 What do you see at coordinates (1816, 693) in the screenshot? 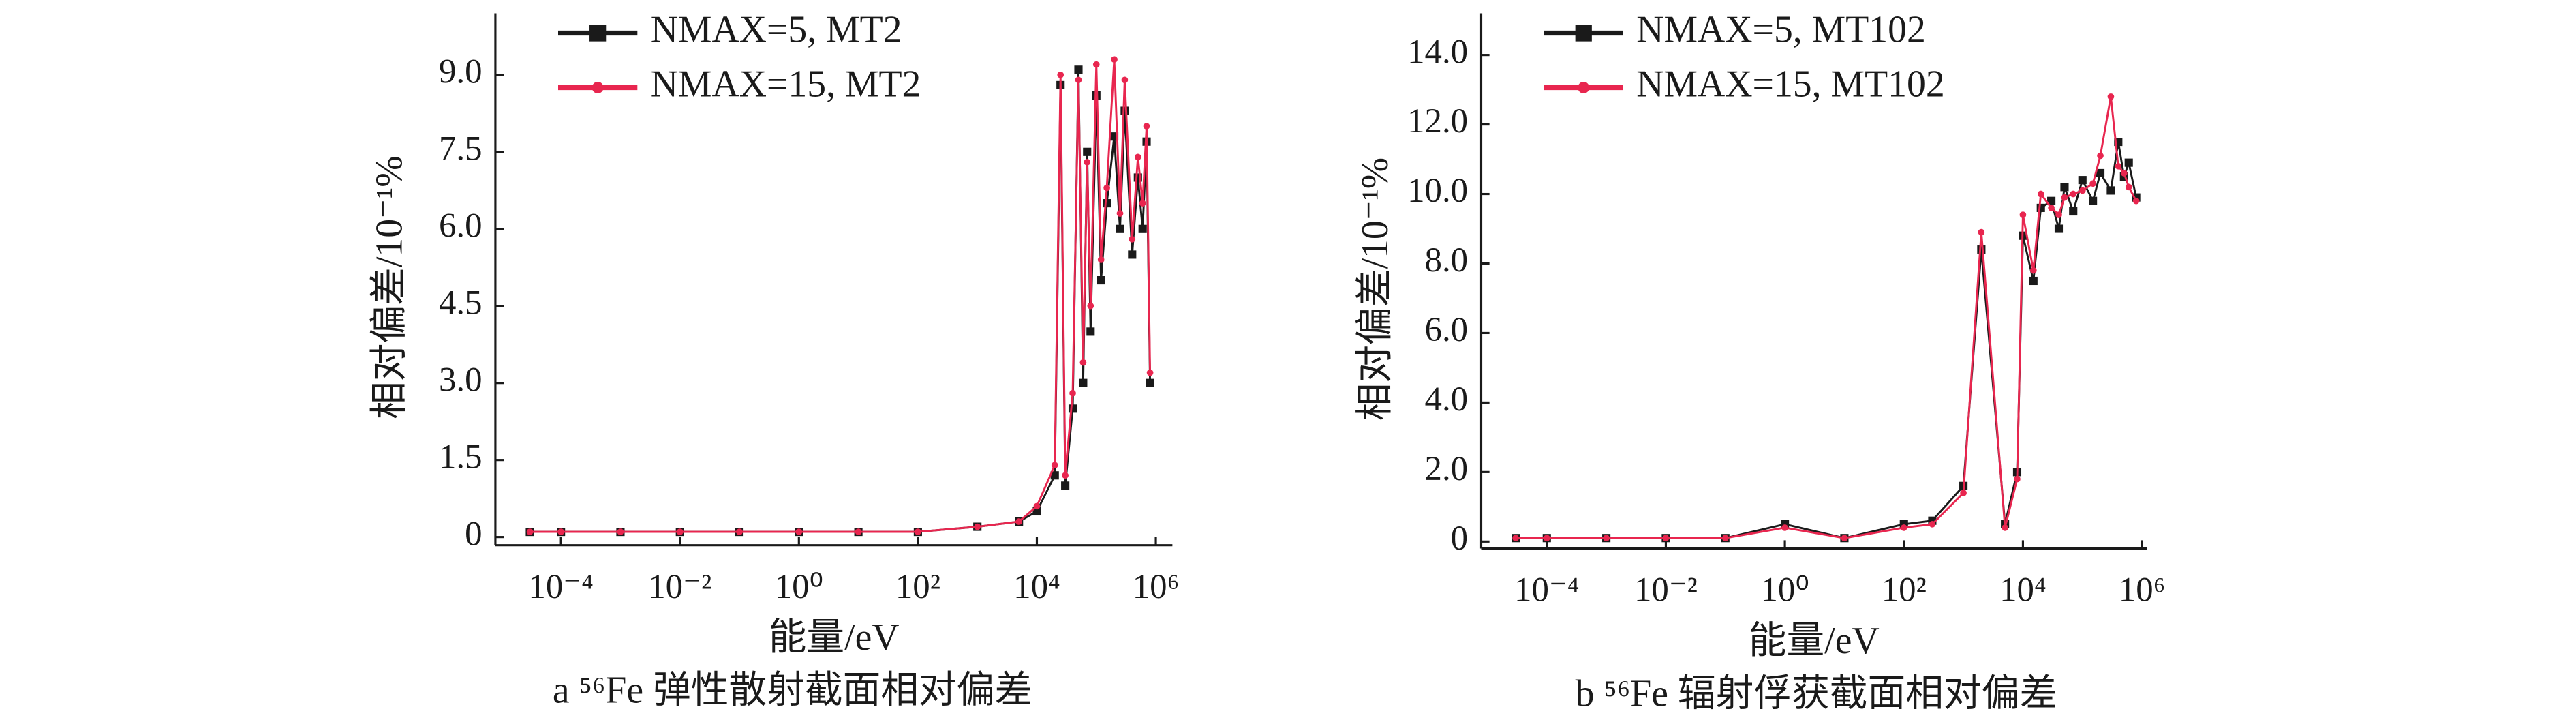
I see `caption: b ⁵⁶Fe 辐射俘获截面相对偏差` at bounding box center [1816, 693].